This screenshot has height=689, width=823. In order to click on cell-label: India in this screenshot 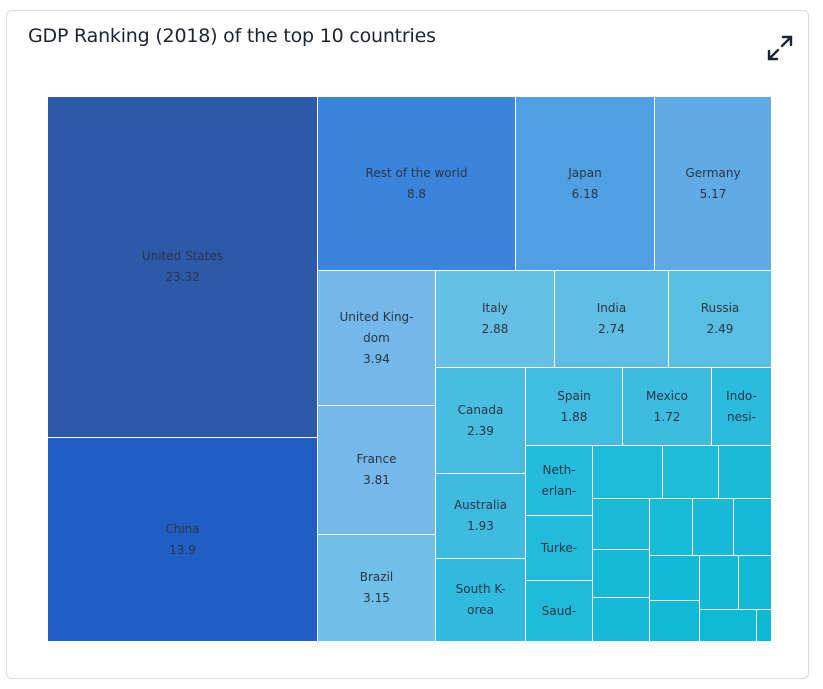, I will do `click(611, 308)`.